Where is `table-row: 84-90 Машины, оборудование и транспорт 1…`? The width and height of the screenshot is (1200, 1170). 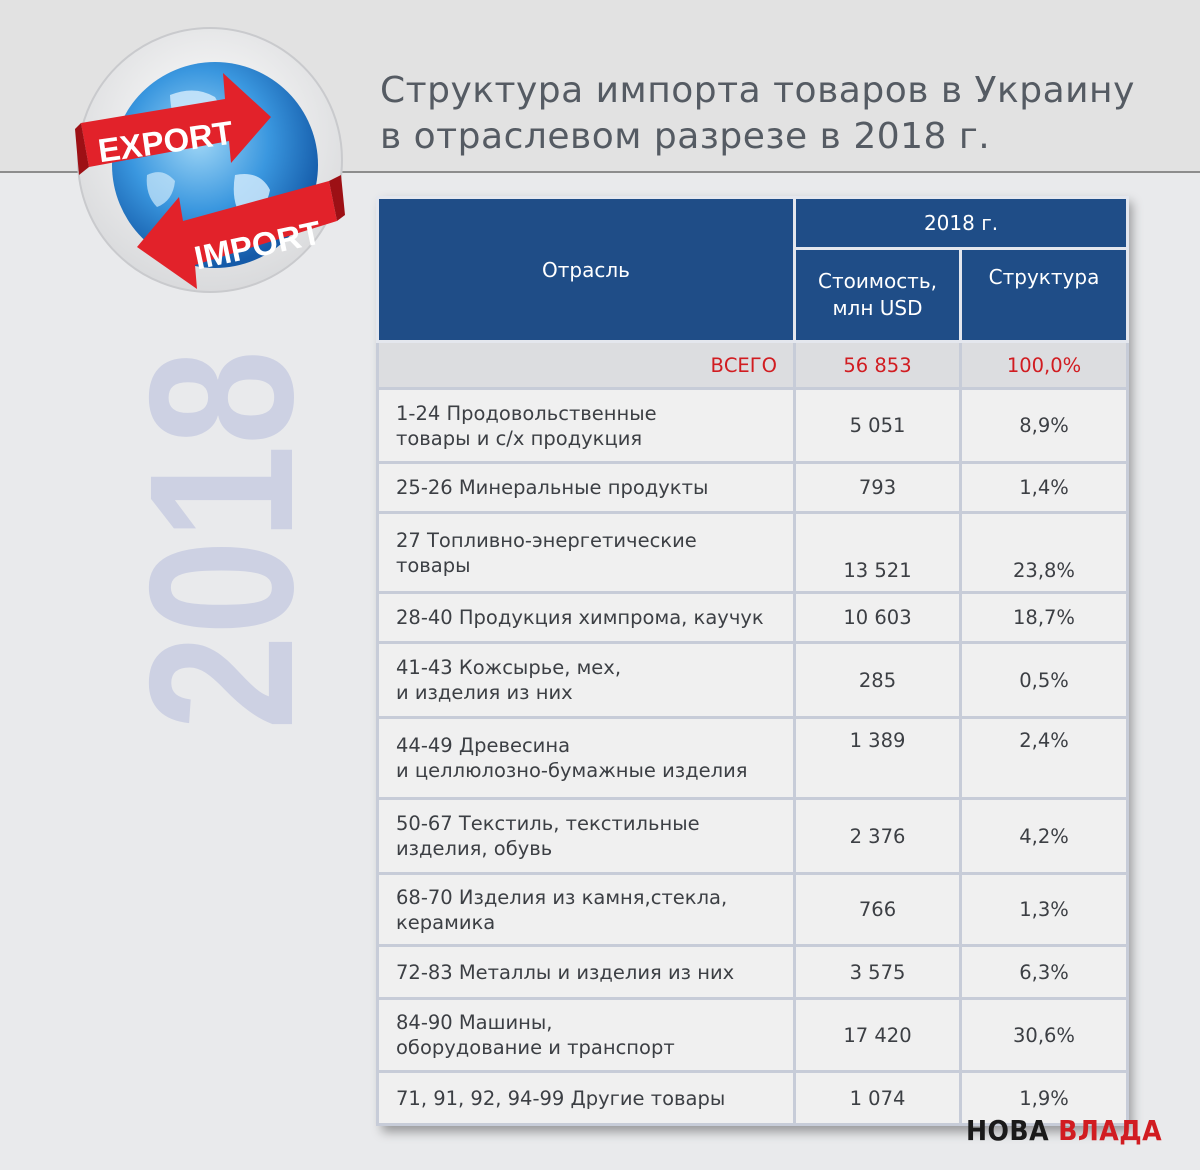 table-row: 84-90 Машины, оборудование и транспорт 1… is located at coordinates (752, 1035).